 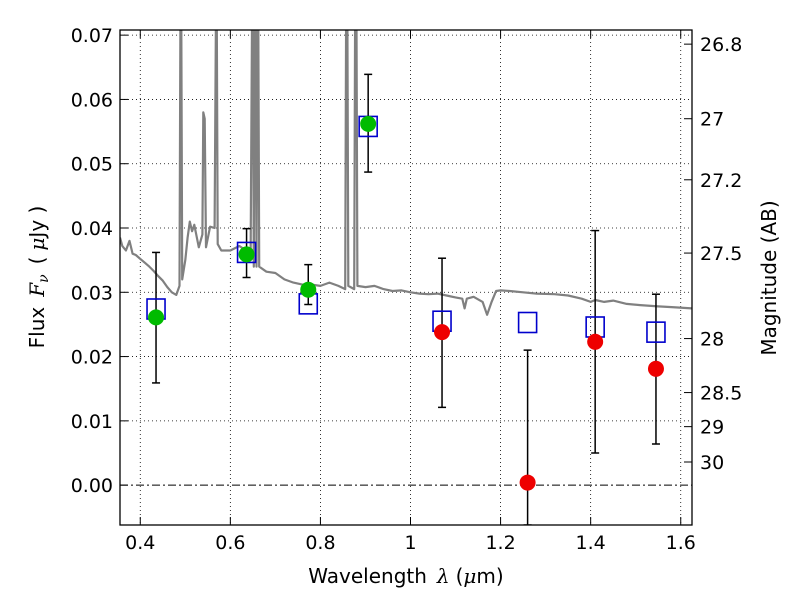 I want to click on y-tick-label: 0.03, so click(x=92, y=293).